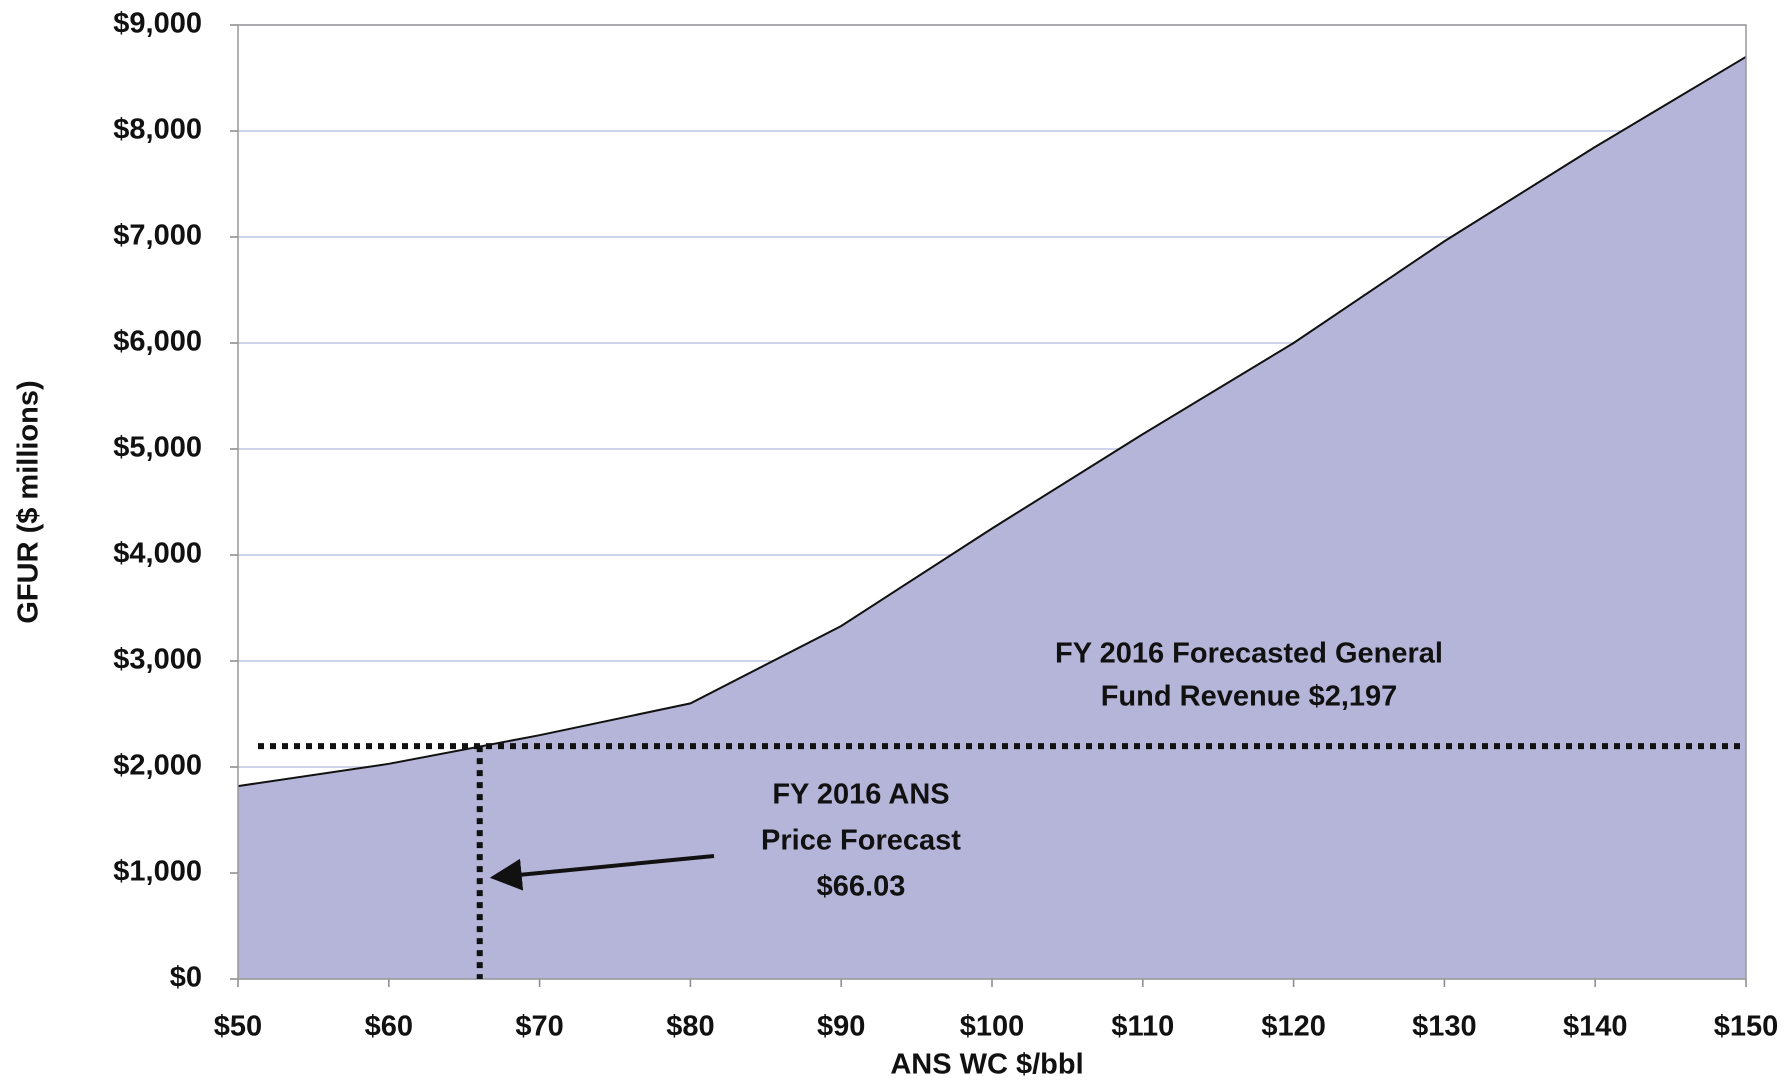 This screenshot has width=1786, height=1084. Describe the element at coordinates (29, 501) in the screenshot. I see `y-axis-label: GFUR ($ millions)` at that location.